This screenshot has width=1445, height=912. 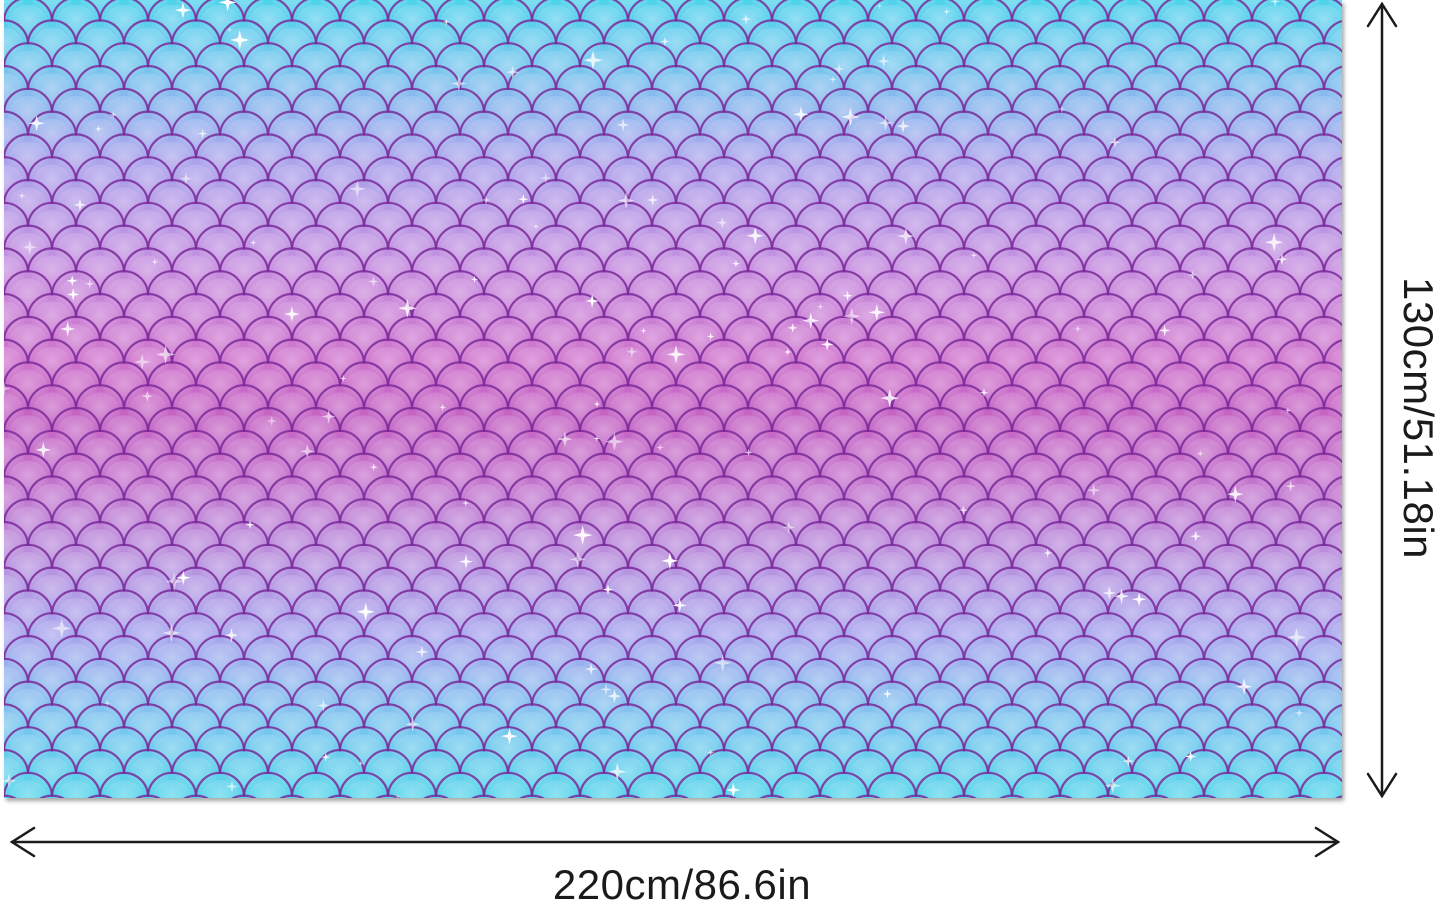 I want to click on height-dimension-label: 130cm/51.18in, so click(x=1418, y=418).